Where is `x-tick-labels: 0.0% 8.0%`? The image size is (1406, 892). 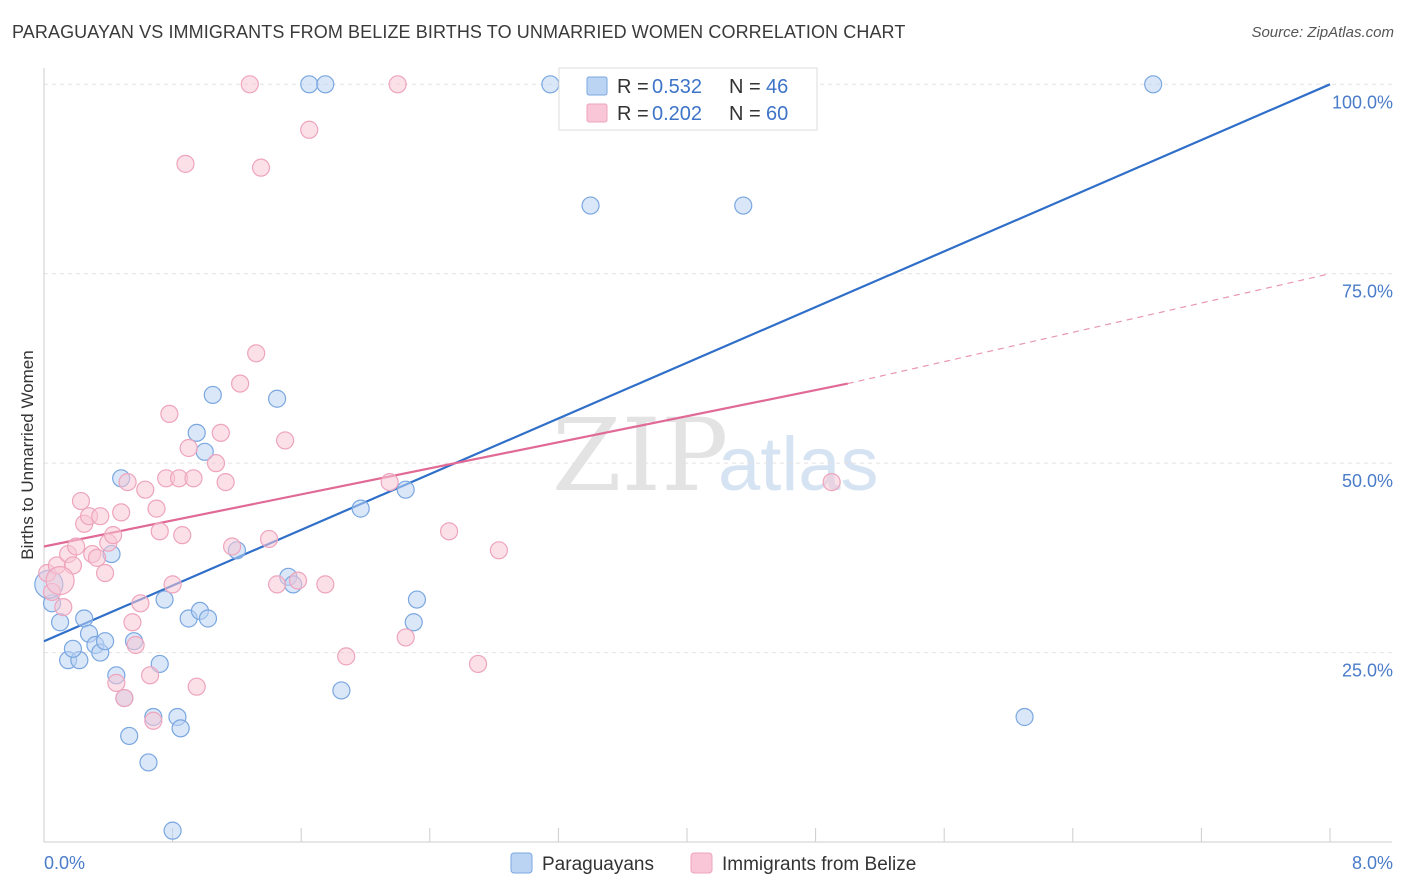
x-tick-labels: 0.0% 8.0% is located at coordinates (718, 863).